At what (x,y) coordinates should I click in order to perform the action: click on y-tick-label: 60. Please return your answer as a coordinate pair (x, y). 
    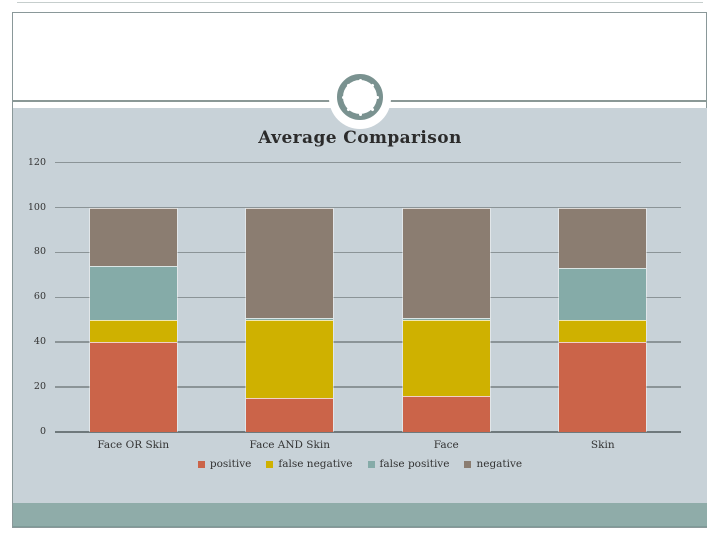
    Looking at the image, I should click on (39, 297).